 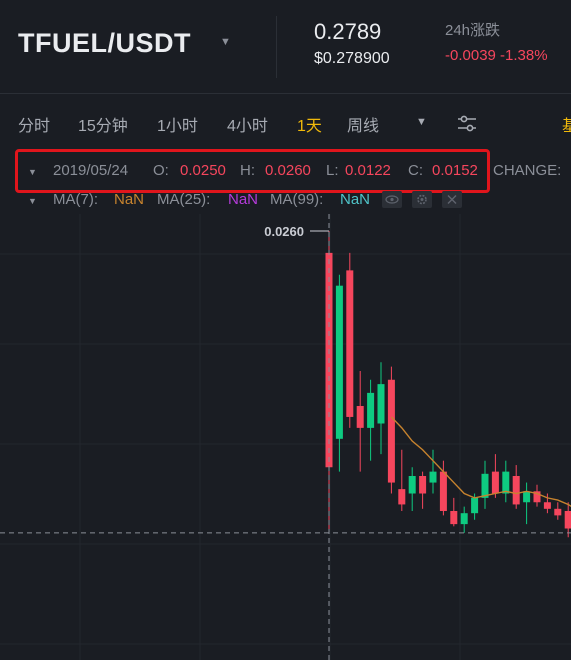 What do you see at coordinates (527, 170) in the screenshot?
I see `change-legend-label: CHANGE:` at bounding box center [527, 170].